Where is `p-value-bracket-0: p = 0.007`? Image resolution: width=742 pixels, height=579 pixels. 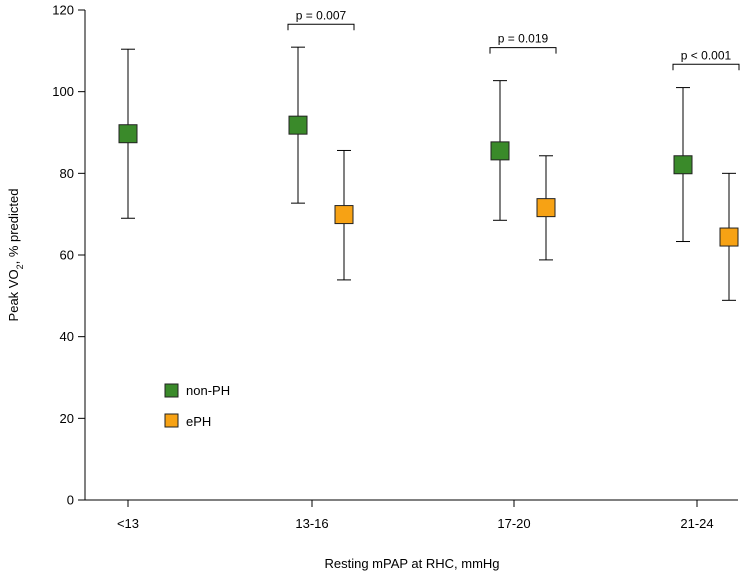
p-value-bracket-0: p = 0.007 is located at coordinates (321, 19).